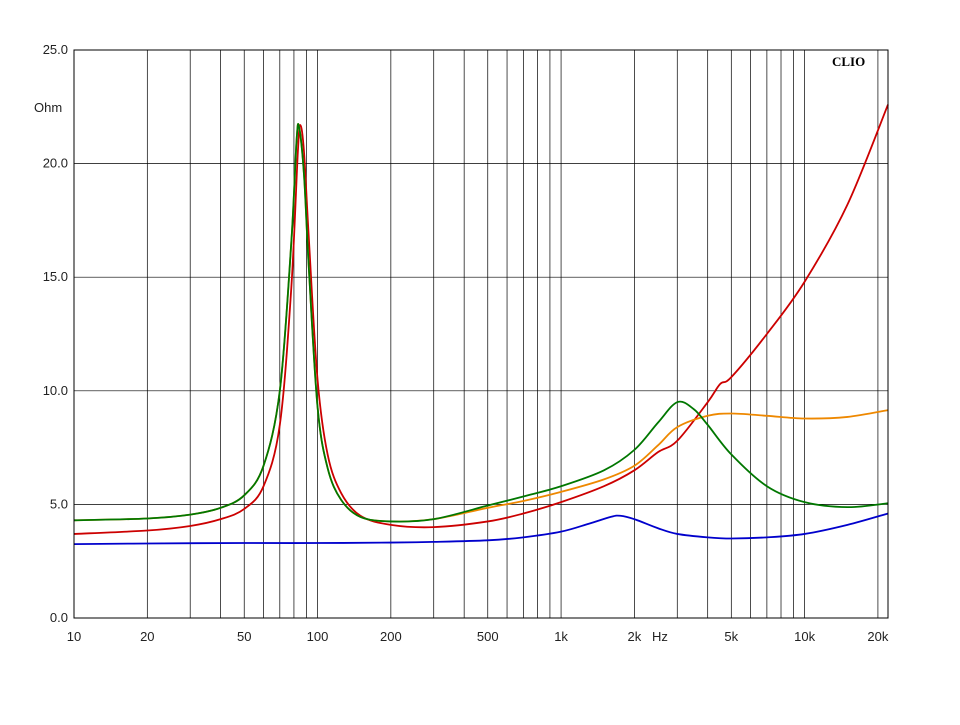 This screenshot has height=725, width=960. What do you see at coordinates (244, 636) in the screenshot?
I see `x-tick-label: 50` at bounding box center [244, 636].